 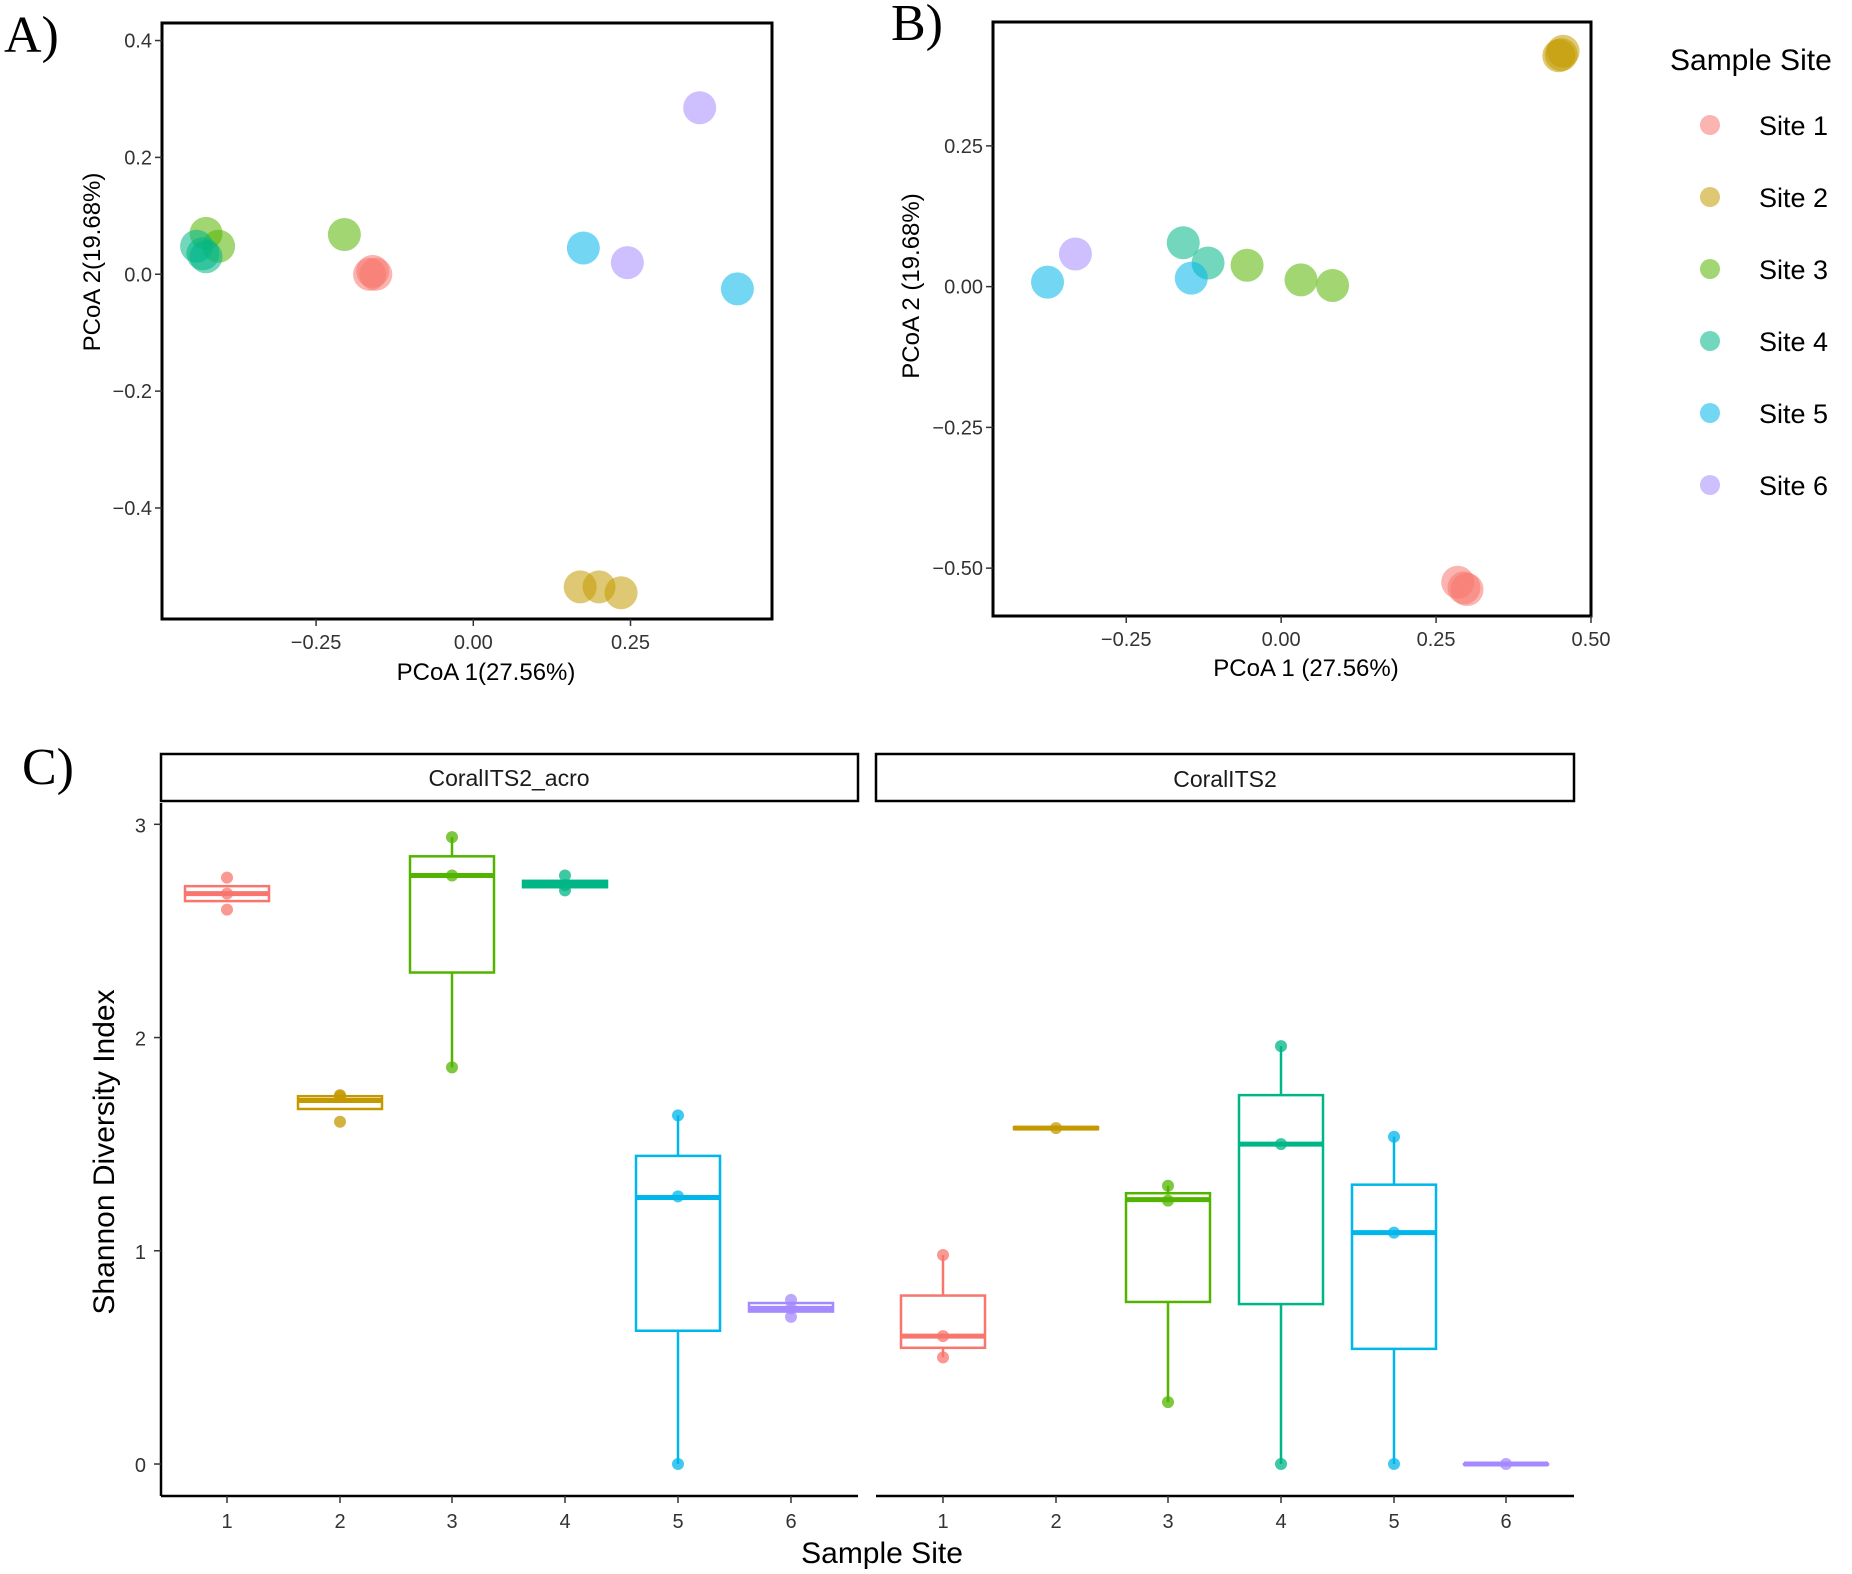 I want to click on panel-b-frame, so click(x=1292, y=319).